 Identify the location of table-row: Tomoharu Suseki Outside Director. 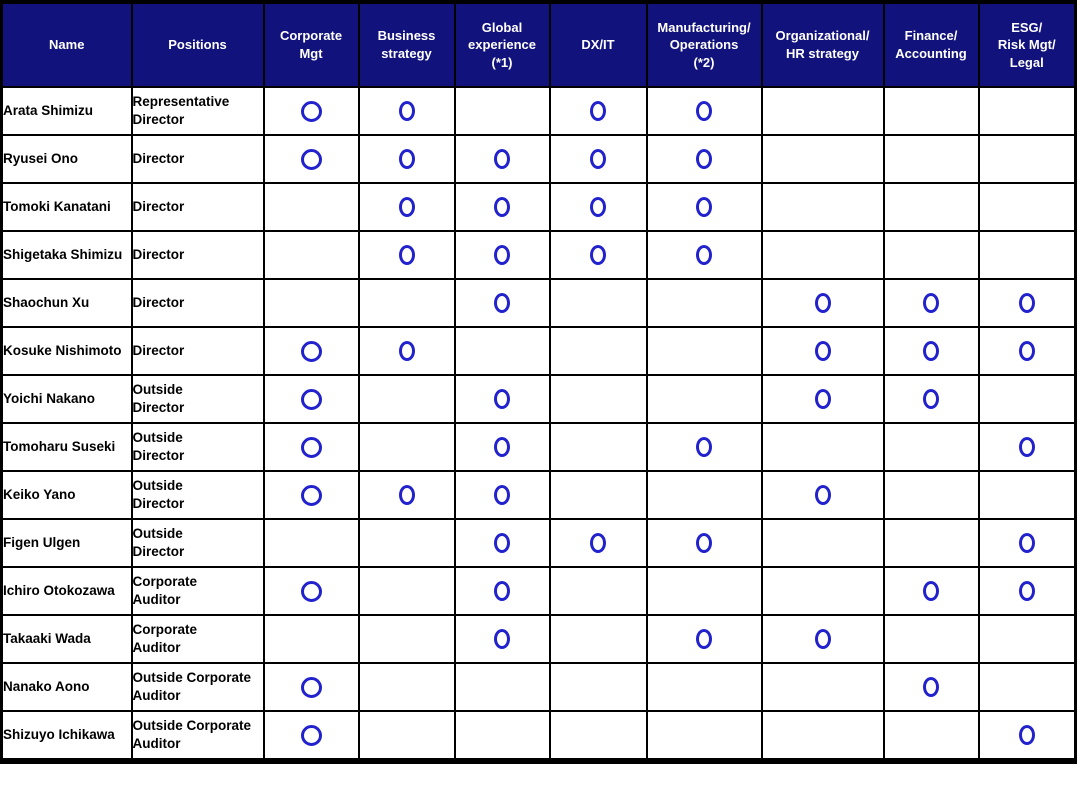
(538, 447).